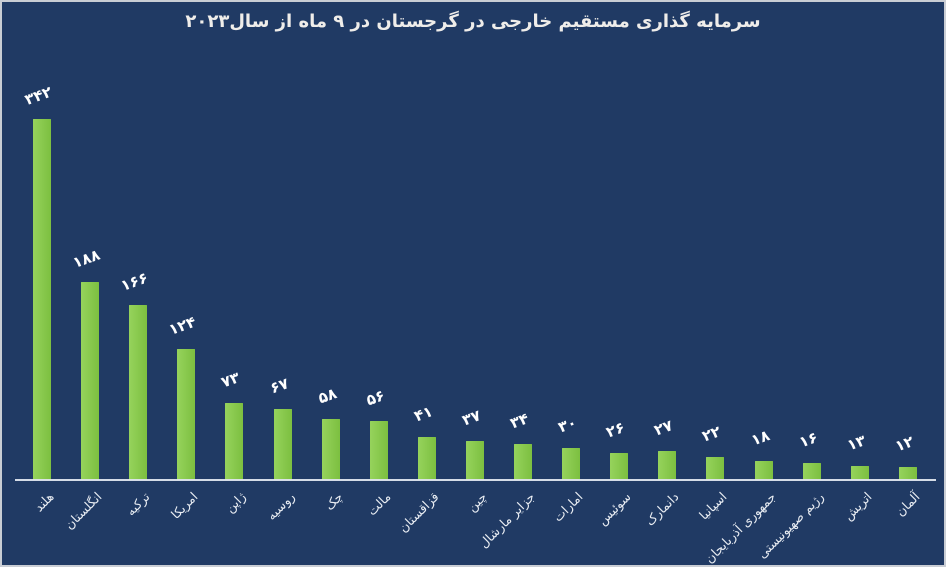 This screenshot has height=567, width=946. What do you see at coordinates (38, 95) in the screenshot?
I see `bar-value-label: ۳۴۲` at bounding box center [38, 95].